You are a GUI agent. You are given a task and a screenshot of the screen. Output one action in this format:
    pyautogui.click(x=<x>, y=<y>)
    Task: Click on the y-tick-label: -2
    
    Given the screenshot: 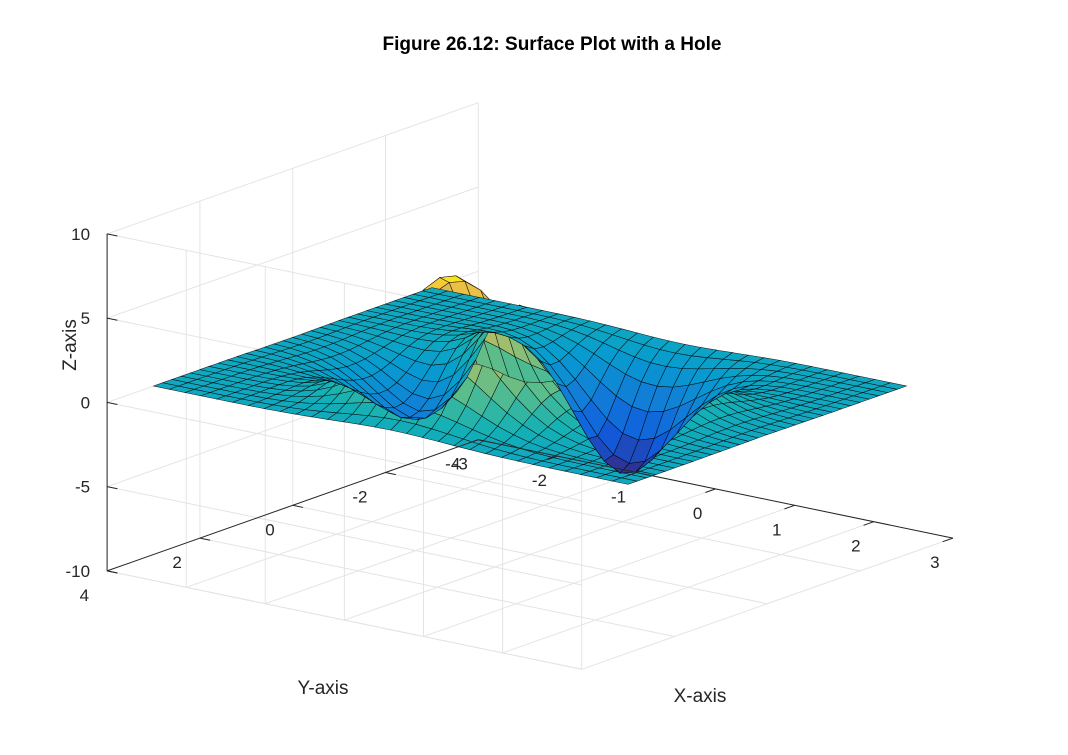 What is the action you would take?
    pyautogui.click(x=359, y=497)
    